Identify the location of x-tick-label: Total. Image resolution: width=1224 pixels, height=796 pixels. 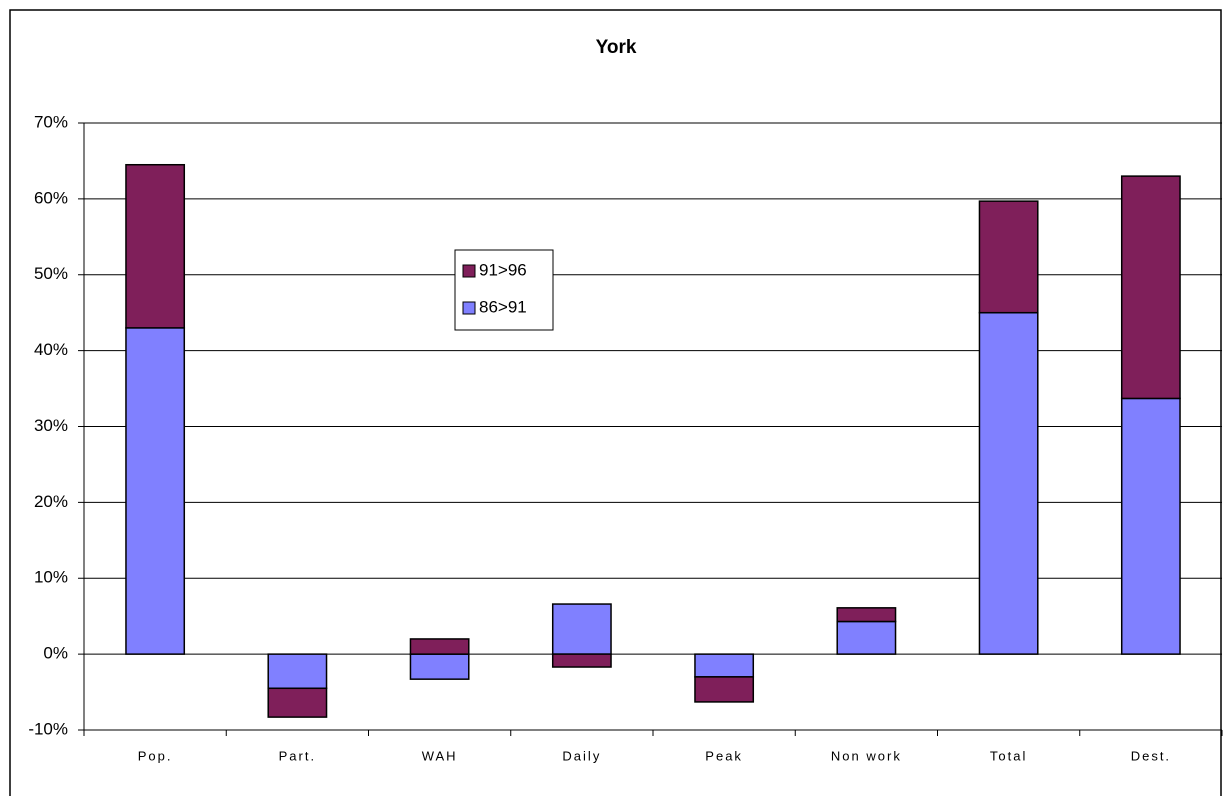
(1008, 755).